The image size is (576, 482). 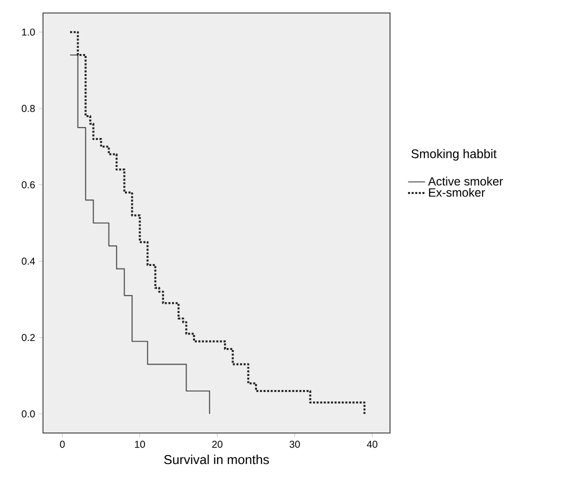 I want to click on x-tick-label: 0, so click(x=62, y=444).